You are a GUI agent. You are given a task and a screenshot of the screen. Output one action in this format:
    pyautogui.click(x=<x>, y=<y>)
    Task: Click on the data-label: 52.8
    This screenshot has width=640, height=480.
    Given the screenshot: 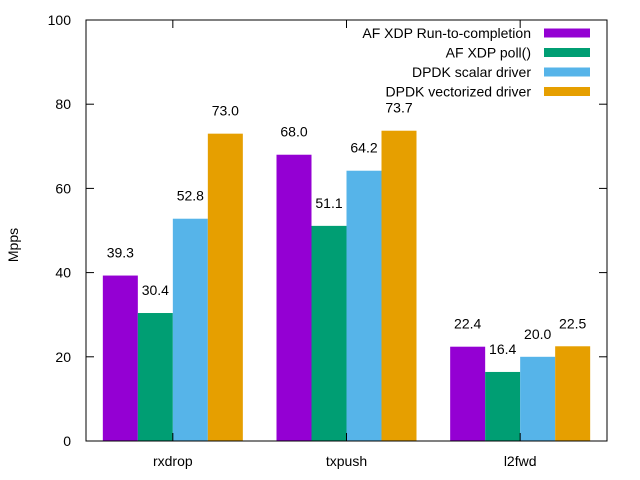 What is the action you would take?
    pyautogui.click(x=190, y=196)
    